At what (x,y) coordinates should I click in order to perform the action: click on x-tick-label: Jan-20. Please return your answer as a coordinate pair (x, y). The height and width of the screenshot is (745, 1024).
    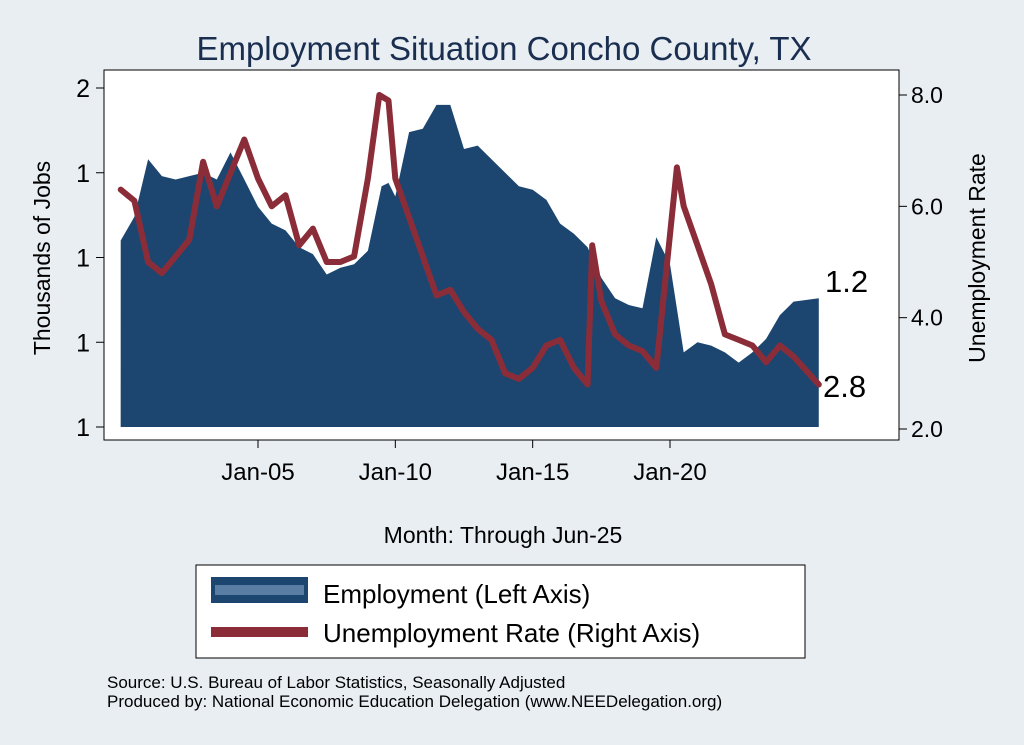
    Looking at the image, I should click on (669, 472).